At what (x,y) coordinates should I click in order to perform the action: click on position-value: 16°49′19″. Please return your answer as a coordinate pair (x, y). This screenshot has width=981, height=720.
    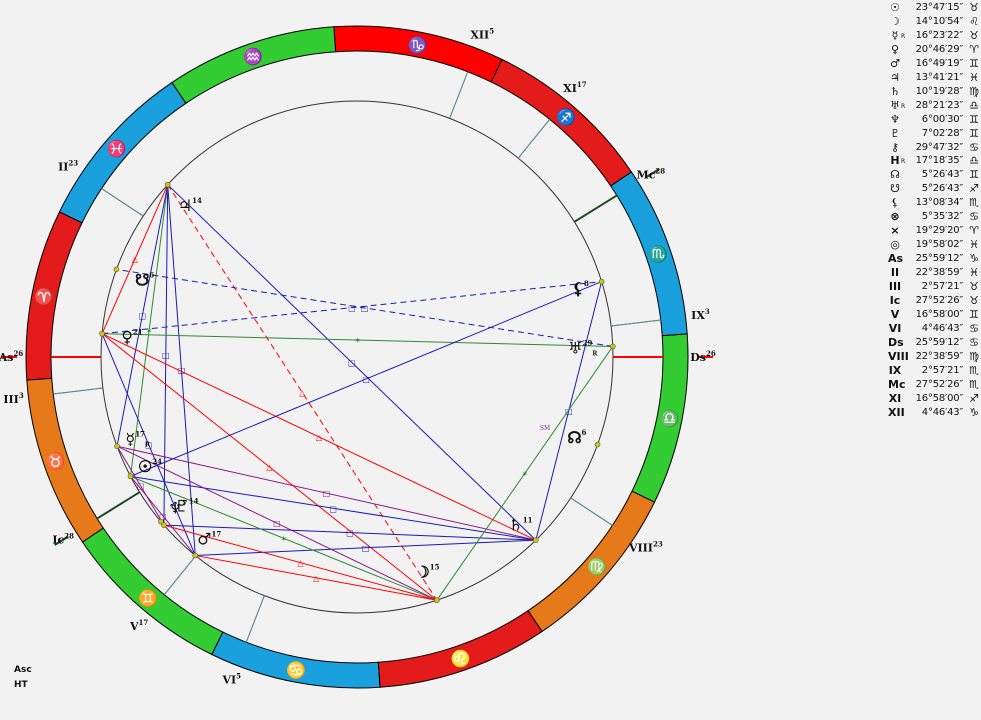
    Looking at the image, I should click on (939, 63).